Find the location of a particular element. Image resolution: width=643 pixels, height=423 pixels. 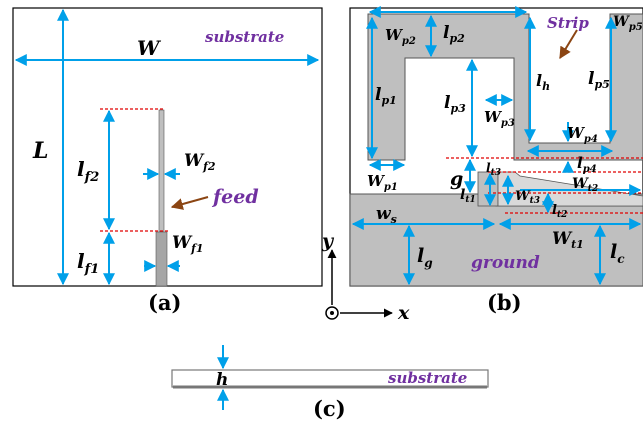

label-lp2: lp2 is located at coordinates (454, 34).